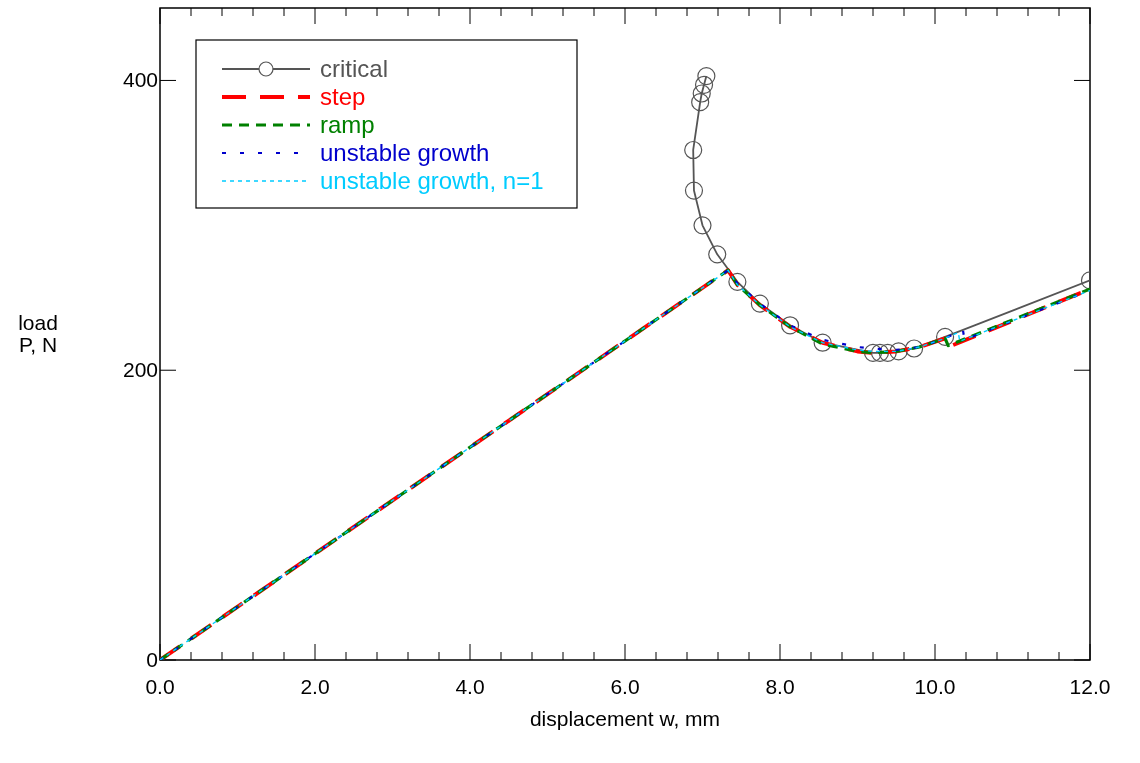 The image size is (1140, 763). Describe the element at coordinates (405, 152) in the screenshot. I see `legend-label: unstable growth` at that location.